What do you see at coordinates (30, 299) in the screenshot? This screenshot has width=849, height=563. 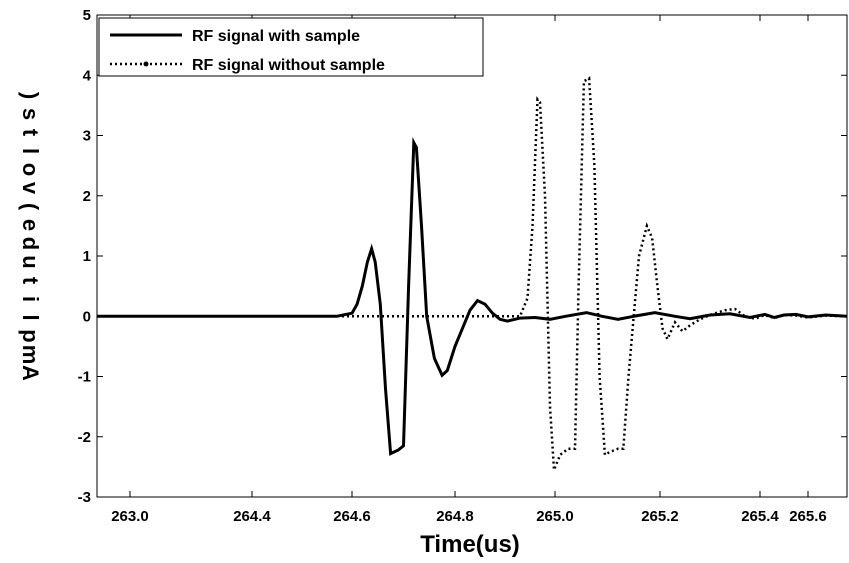 I see `y-axis-label-char: i` at bounding box center [30, 299].